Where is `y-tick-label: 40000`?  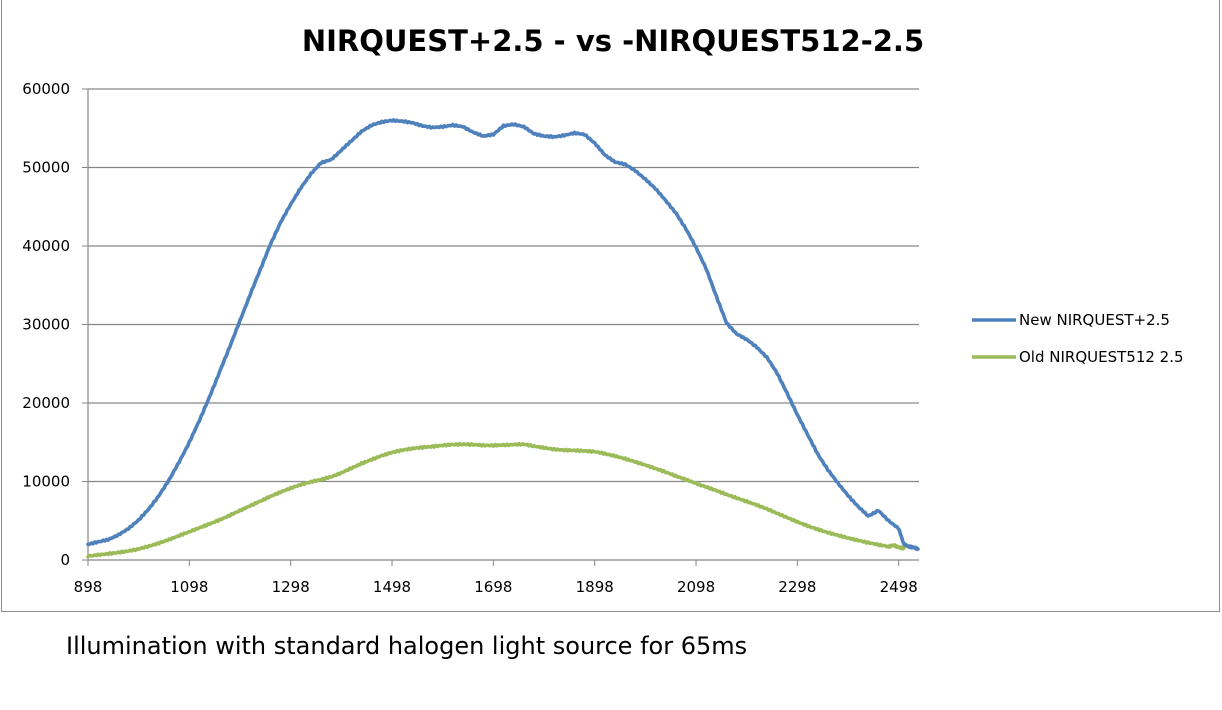 y-tick-label: 40000 is located at coordinates (46, 246).